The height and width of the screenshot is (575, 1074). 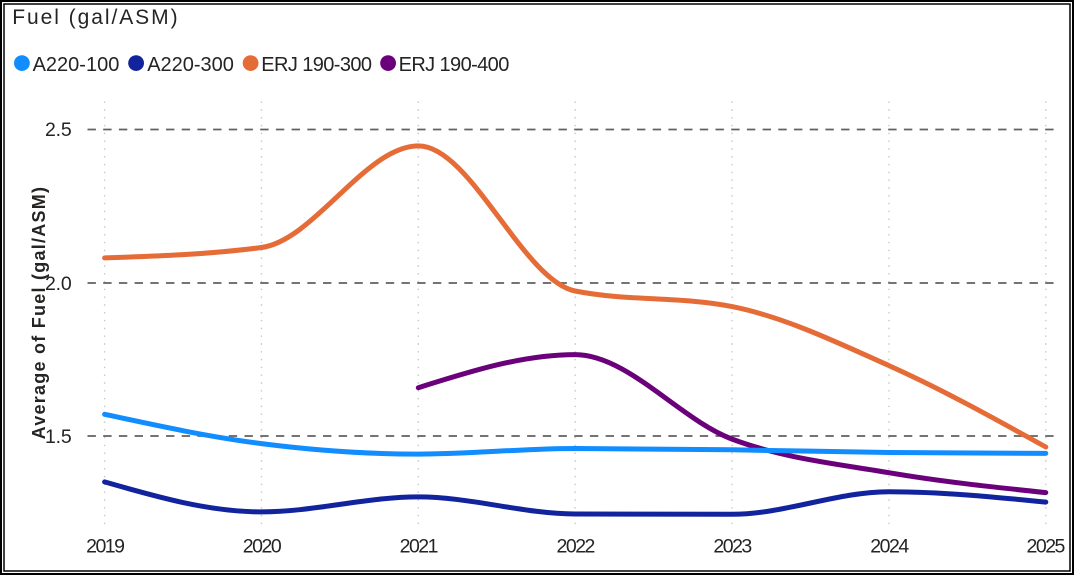 What do you see at coordinates (316, 65) in the screenshot?
I see `svg-text: ERJ 190-300` at bounding box center [316, 65].